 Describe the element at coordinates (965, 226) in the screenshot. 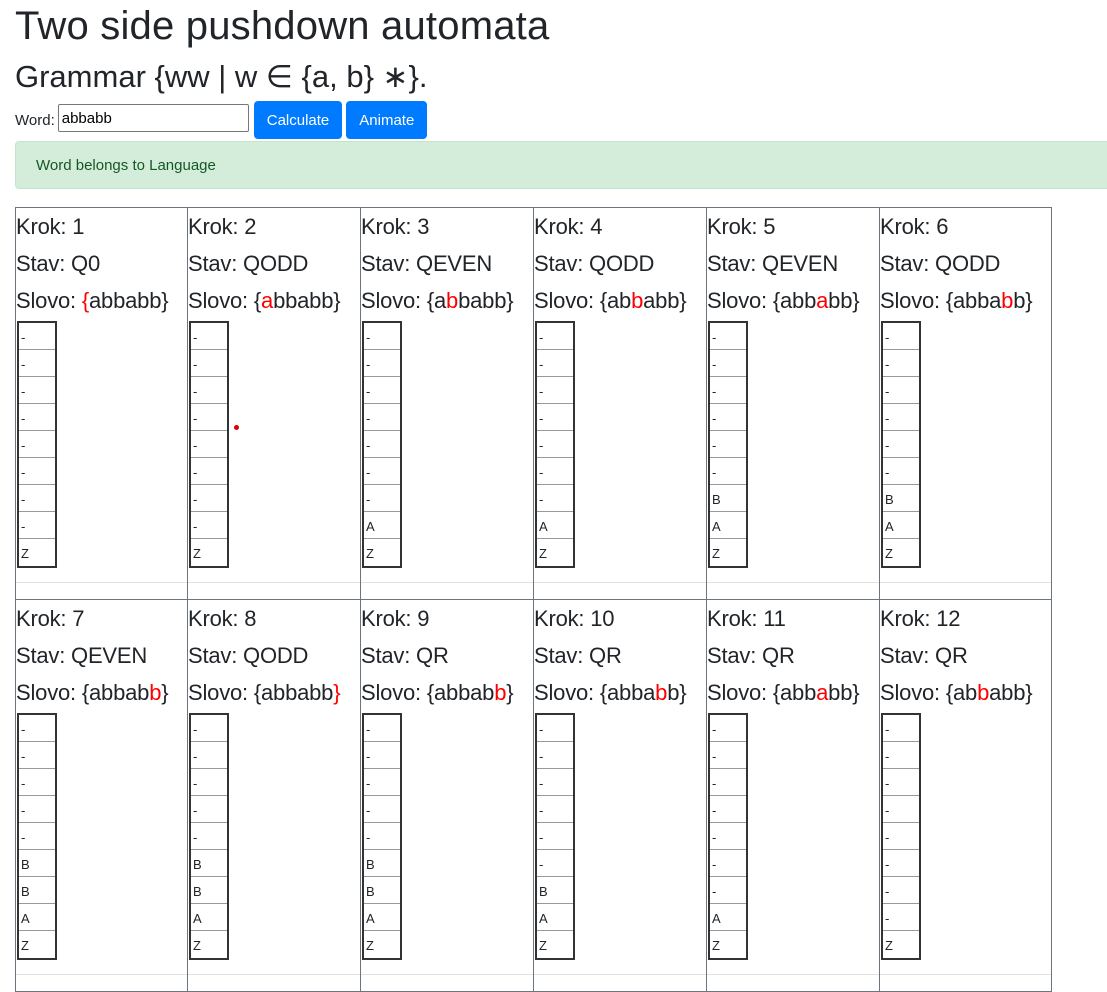

I see `step-number: Krok: 6` at that location.